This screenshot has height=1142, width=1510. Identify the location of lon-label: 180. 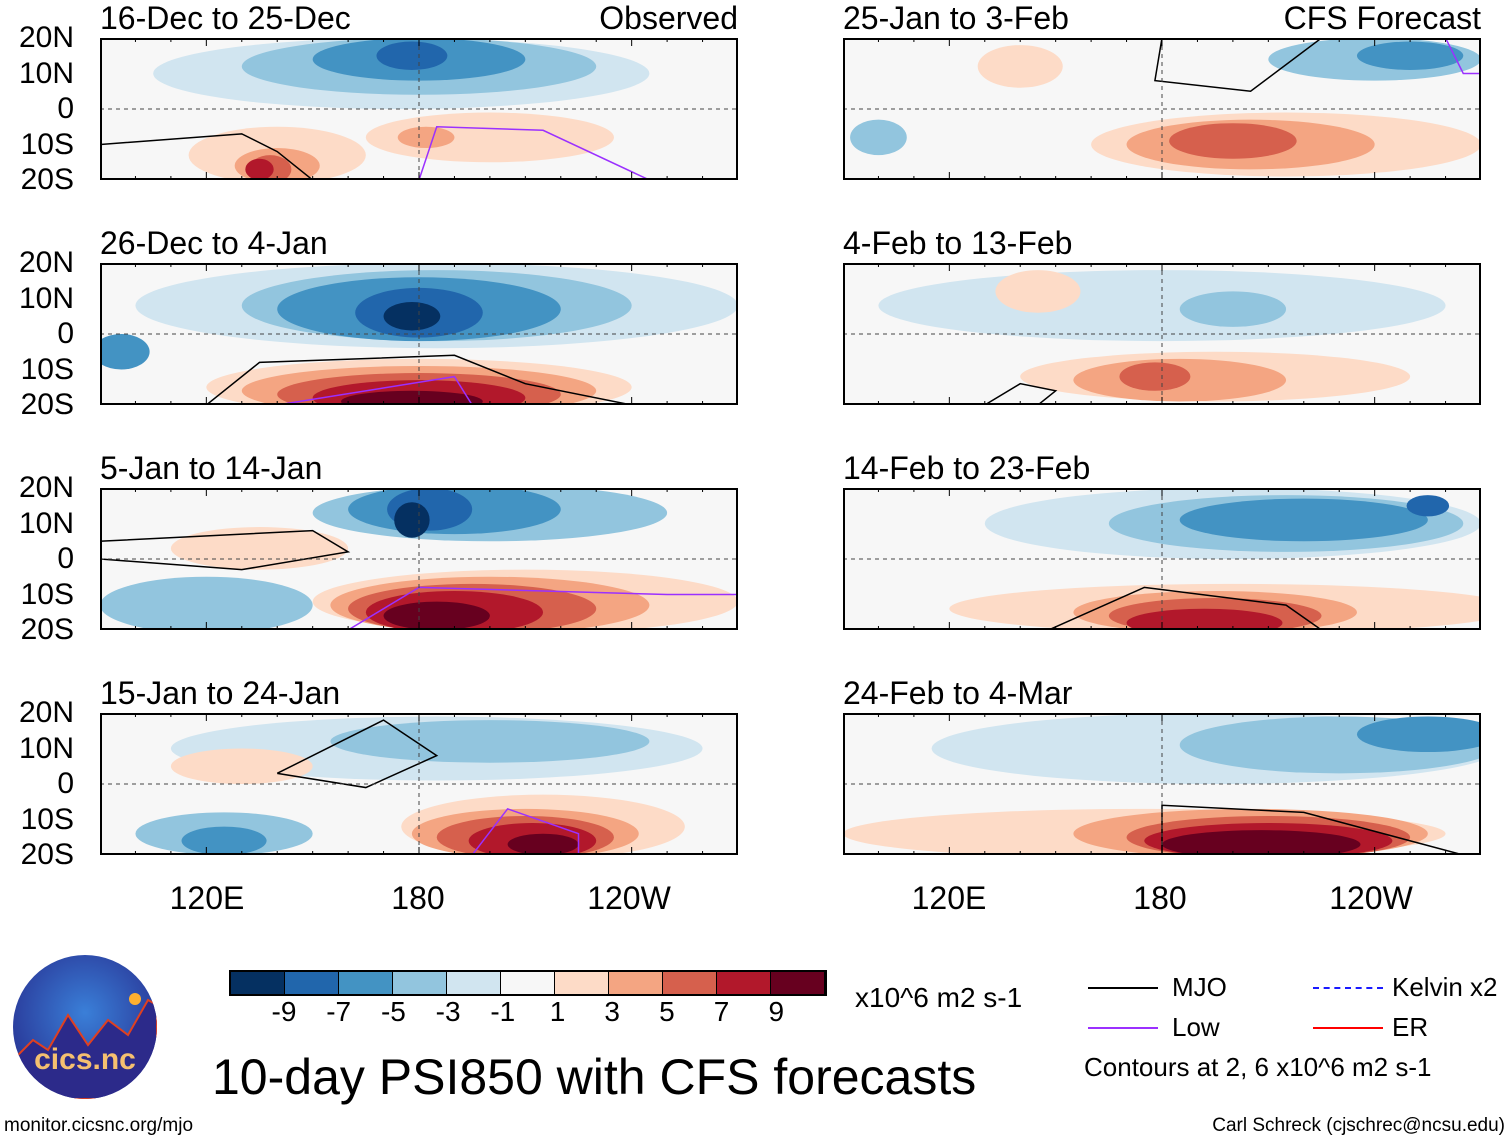
(418, 898).